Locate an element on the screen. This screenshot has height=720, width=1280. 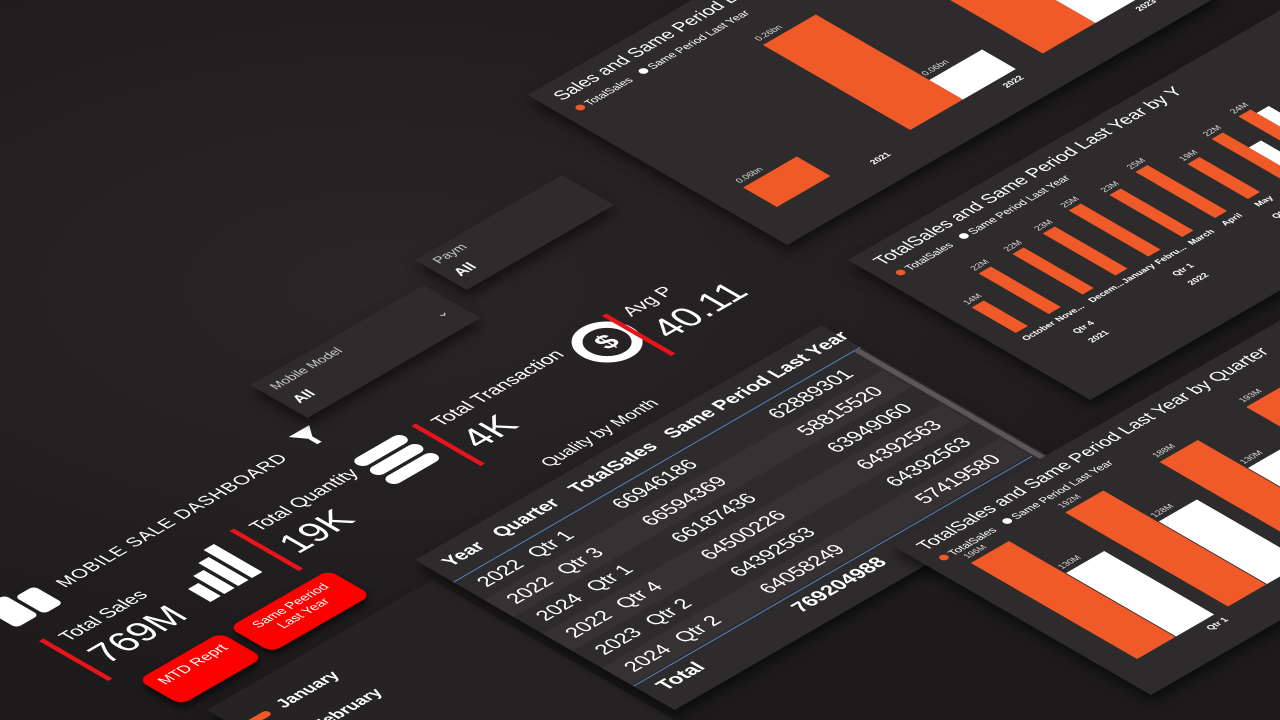
month-axis-label: April is located at coordinates (1231, 219).